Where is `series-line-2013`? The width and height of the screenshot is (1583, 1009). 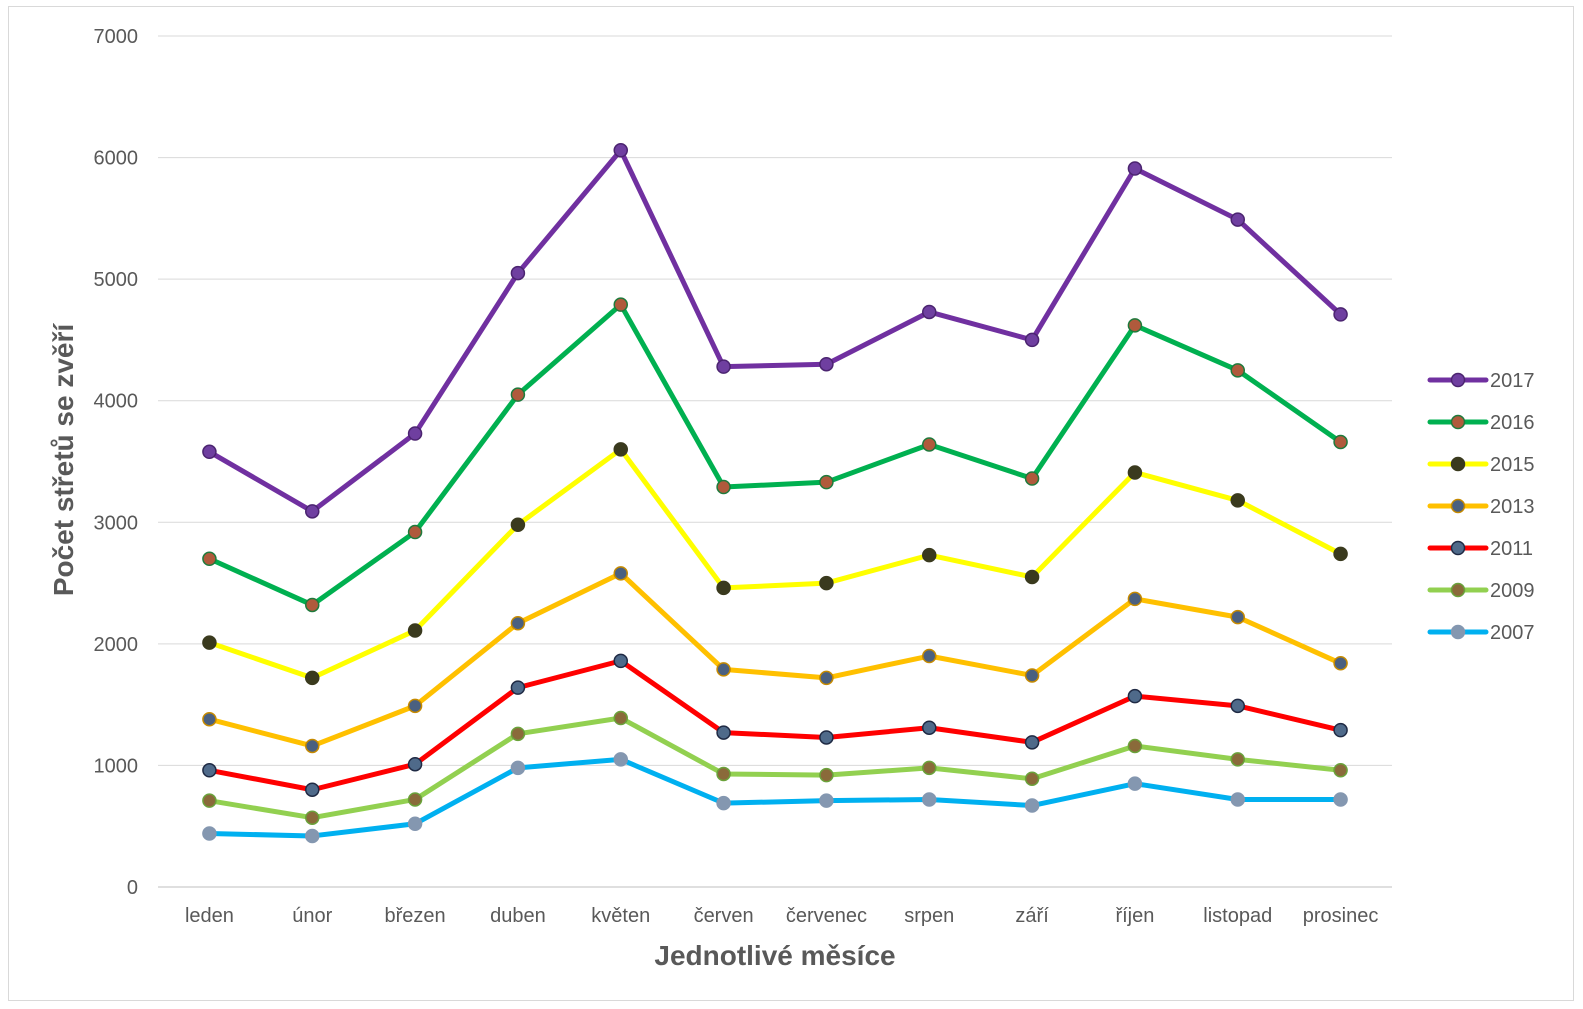 series-line-2013 is located at coordinates (774, 659).